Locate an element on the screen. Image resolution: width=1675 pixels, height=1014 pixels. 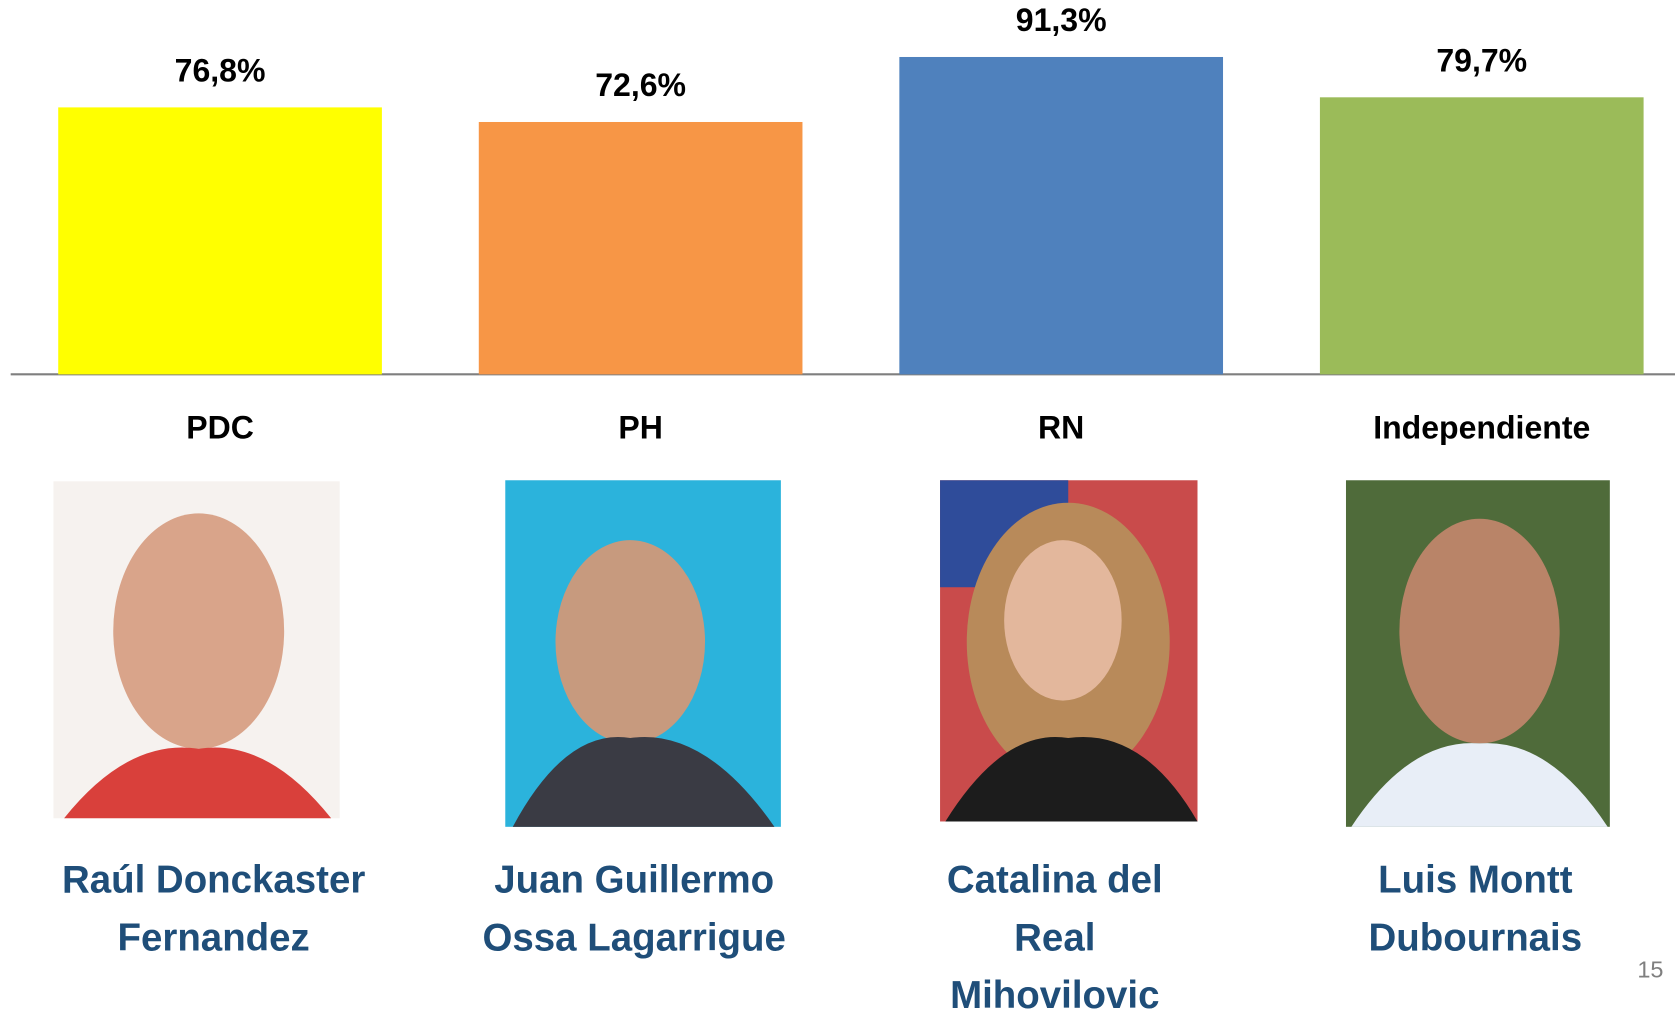
page-number: 15 is located at coordinates (1650, 969).